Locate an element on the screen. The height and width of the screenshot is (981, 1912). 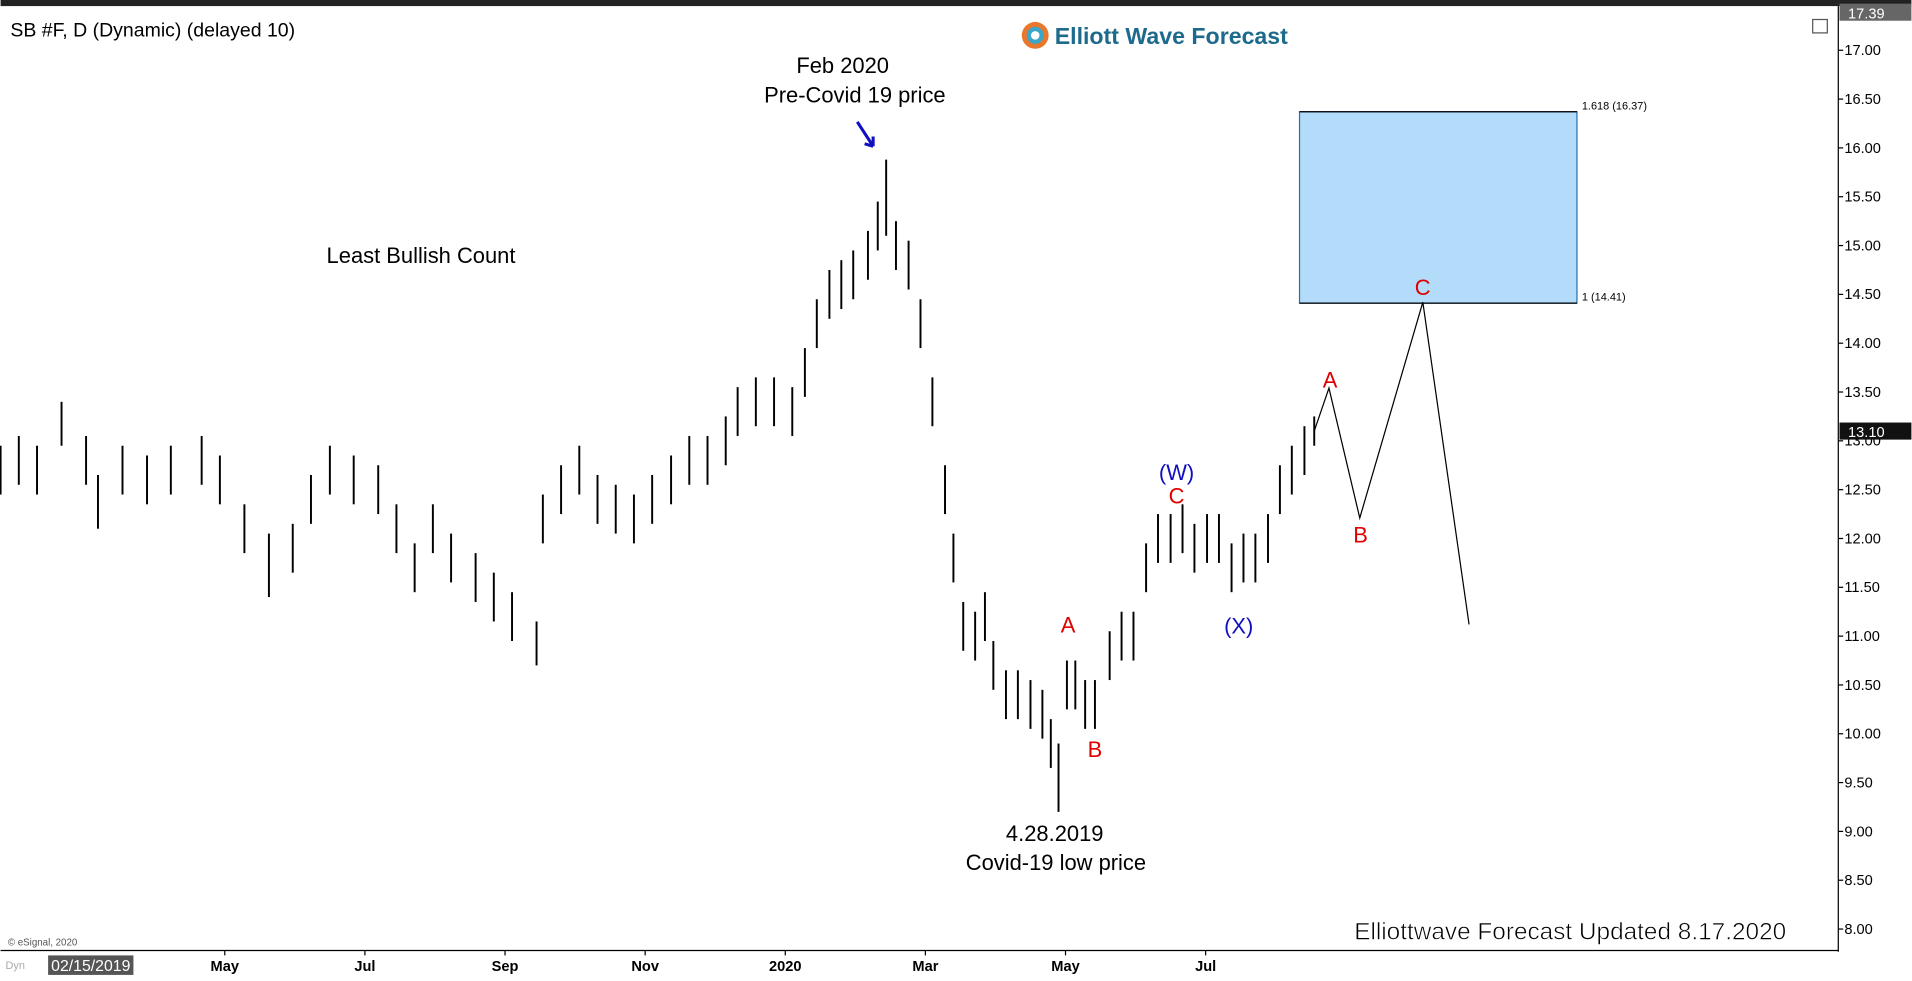
x-tick-label: Nov is located at coordinates (645, 967).